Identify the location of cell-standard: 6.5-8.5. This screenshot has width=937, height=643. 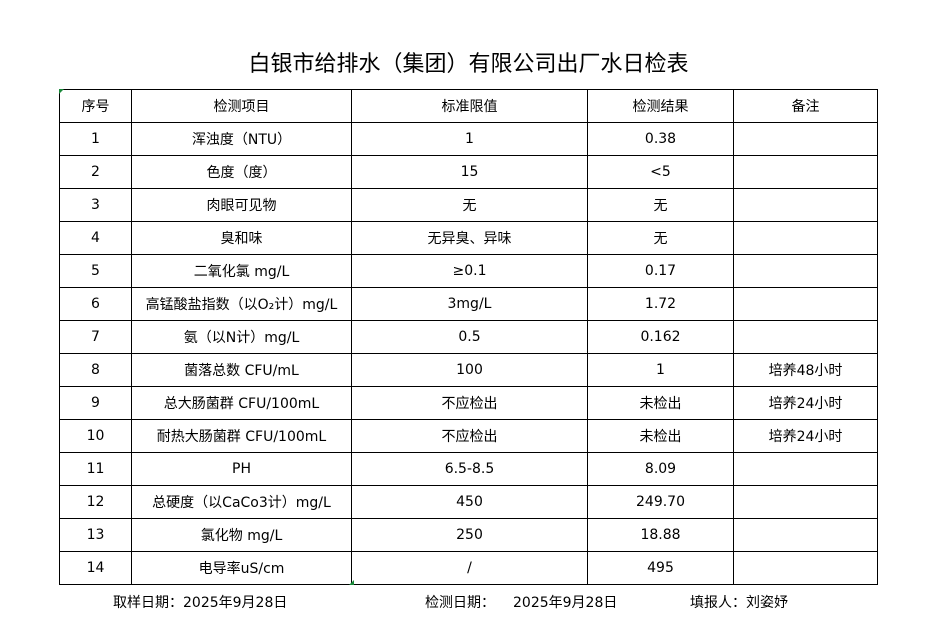
(469, 469).